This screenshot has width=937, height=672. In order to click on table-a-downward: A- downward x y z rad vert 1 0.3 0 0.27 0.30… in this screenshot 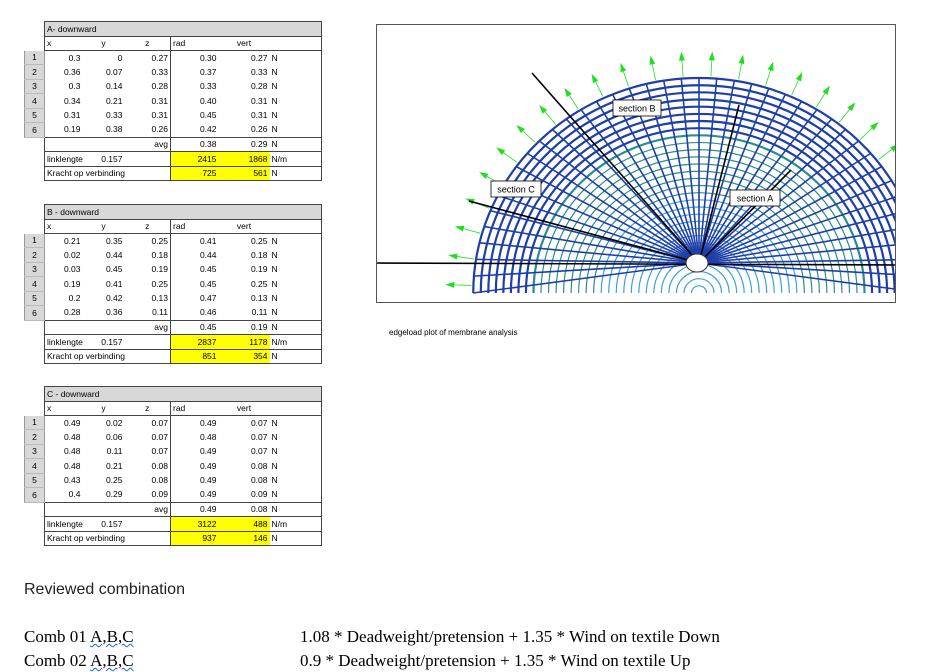, I will do `click(189, 101)`.